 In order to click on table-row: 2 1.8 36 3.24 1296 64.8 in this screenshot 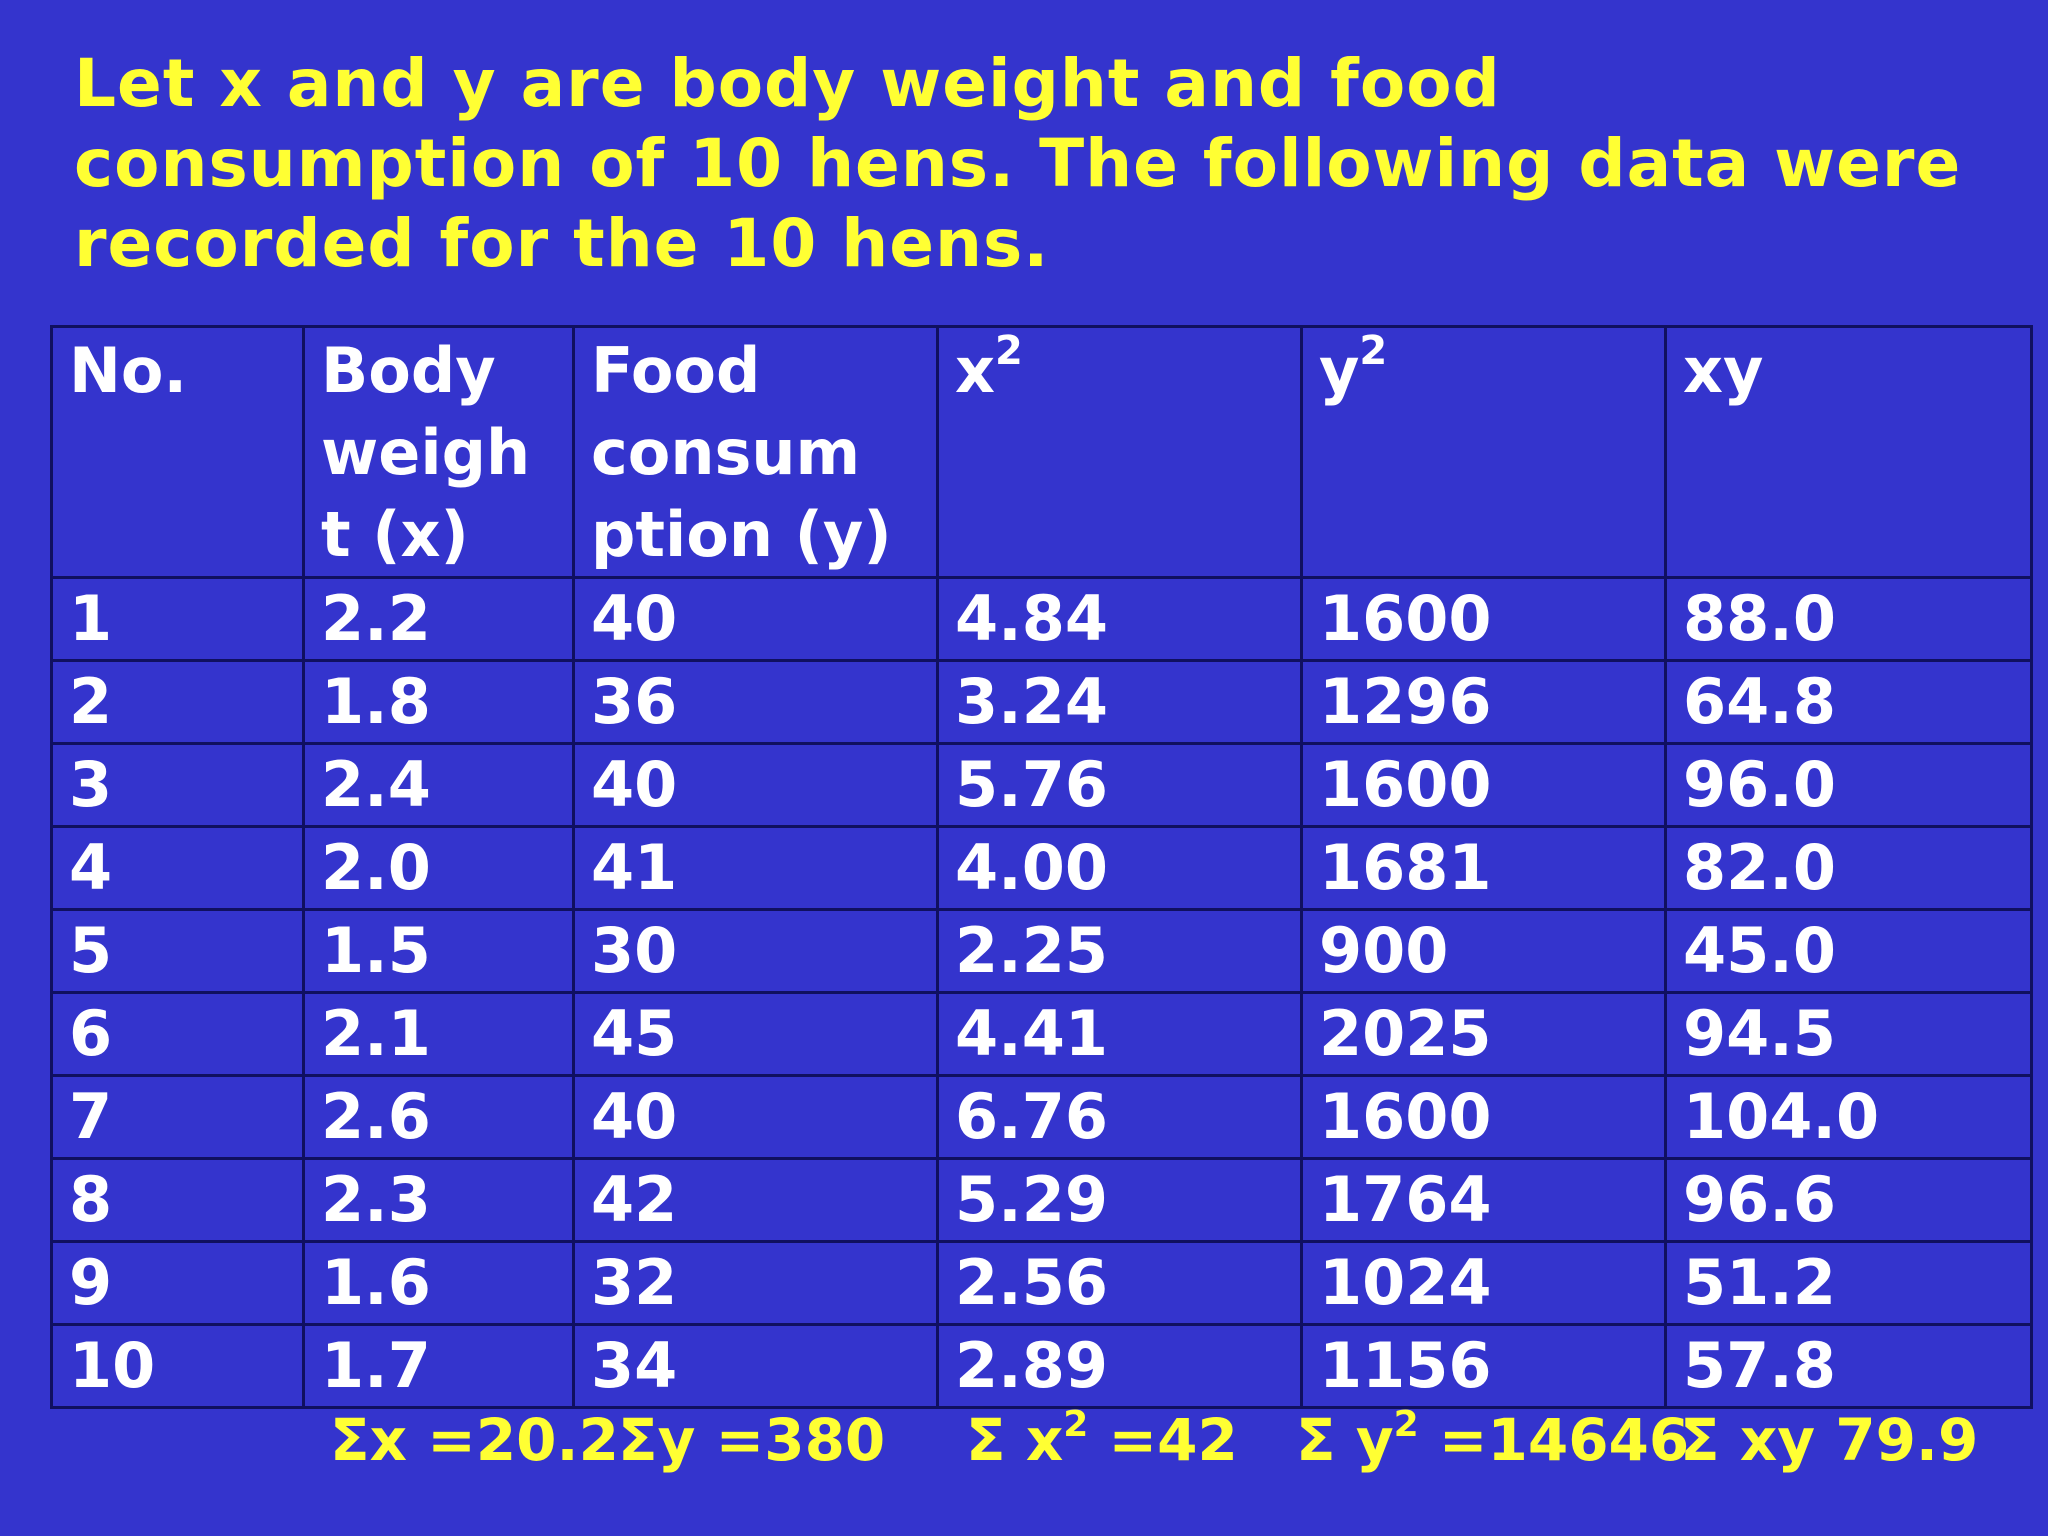, I will do `click(1041, 702)`.